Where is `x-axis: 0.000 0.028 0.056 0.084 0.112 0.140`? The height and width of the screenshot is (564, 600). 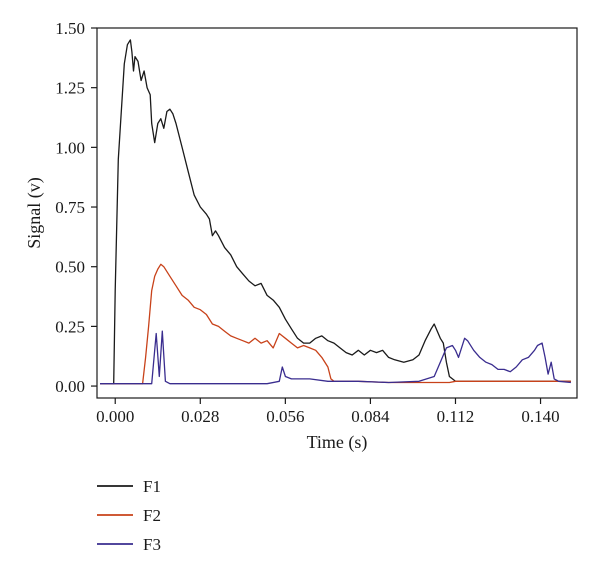
x-axis: 0.000 0.028 0.056 0.084 0.112 0.140 is located at coordinates (328, 412).